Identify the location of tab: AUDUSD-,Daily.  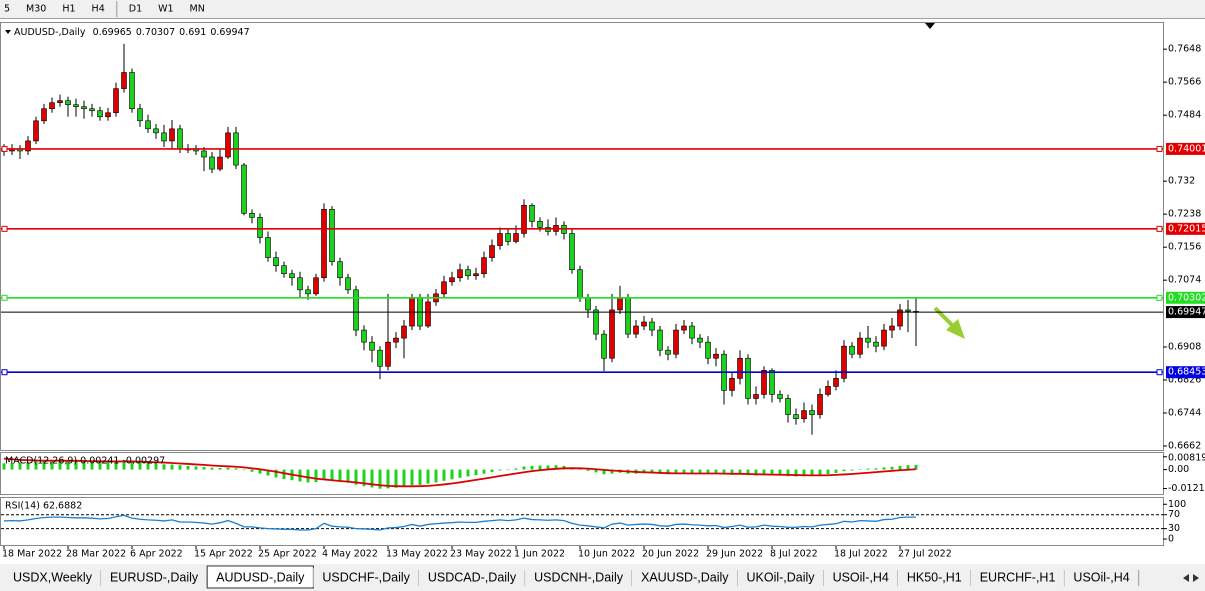
(260, 577).